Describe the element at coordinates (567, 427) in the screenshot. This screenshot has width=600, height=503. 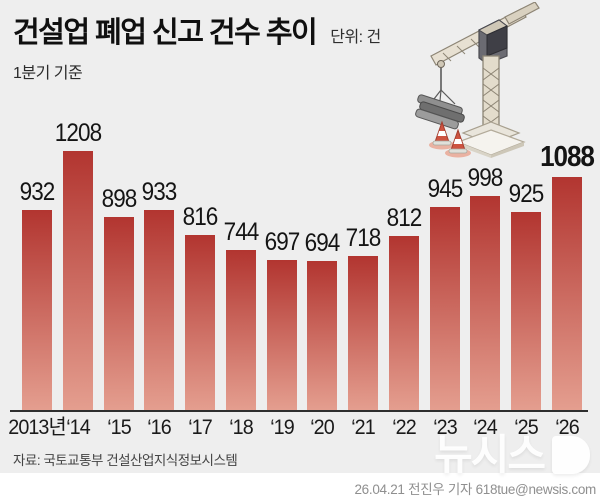
I see `x-axis-label-‘26: ‘26` at that location.